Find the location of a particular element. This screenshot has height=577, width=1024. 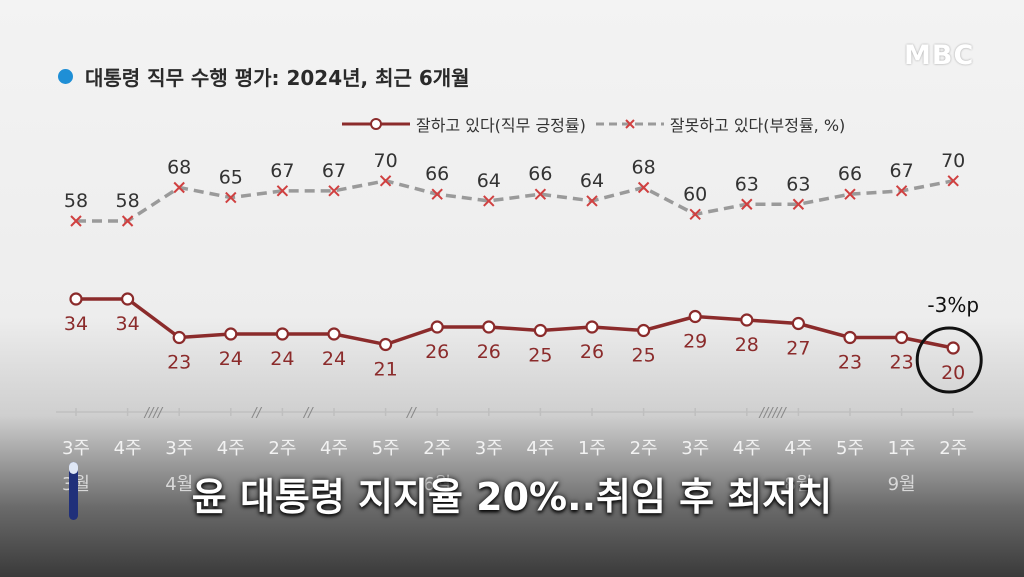

series-line-disapprove is located at coordinates (515, 201).